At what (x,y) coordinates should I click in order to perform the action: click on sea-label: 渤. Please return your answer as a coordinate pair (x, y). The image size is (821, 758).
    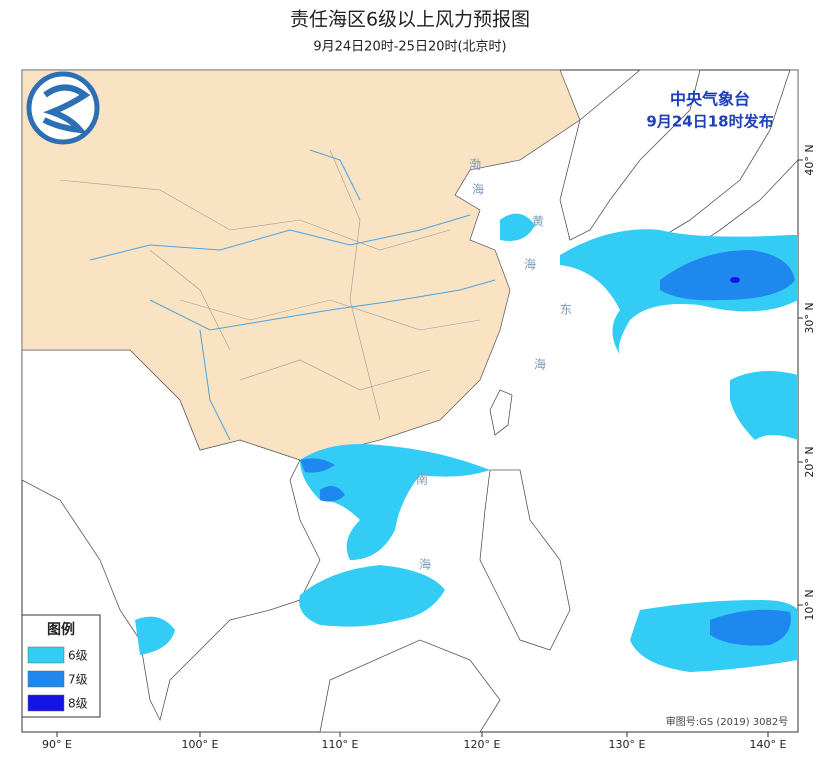
    Looking at the image, I should click on (475, 165).